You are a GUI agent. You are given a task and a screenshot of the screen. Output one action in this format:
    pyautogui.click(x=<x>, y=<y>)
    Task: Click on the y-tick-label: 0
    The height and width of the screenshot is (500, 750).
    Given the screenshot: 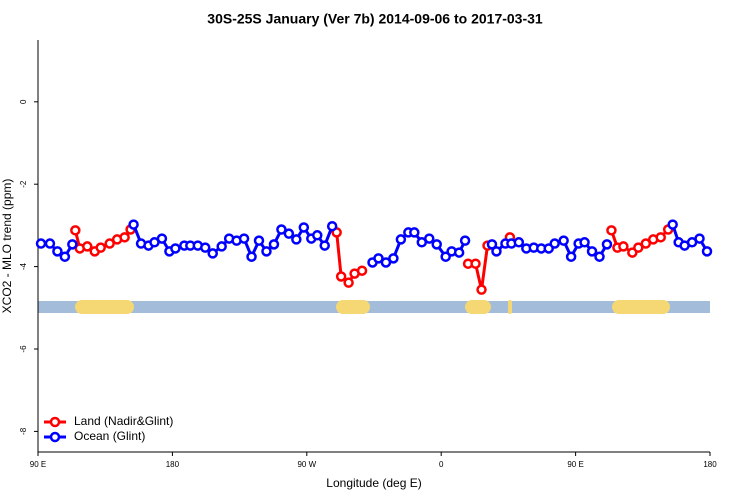 What is the action you would take?
    pyautogui.click(x=23, y=101)
    